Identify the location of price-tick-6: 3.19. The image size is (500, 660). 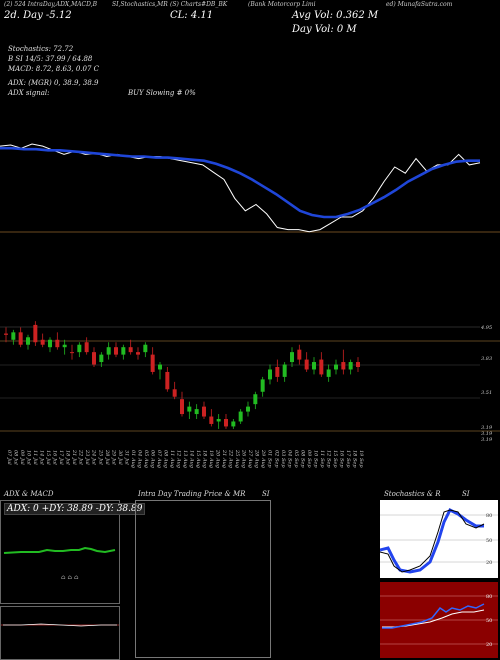
(487, 440).